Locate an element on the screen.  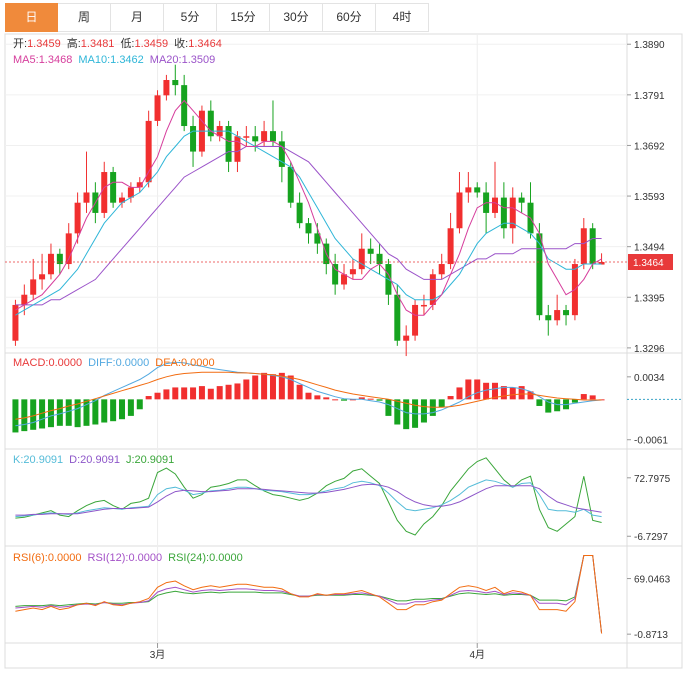
rsi-legend-label: RSI(12): is located at coordinates (108, 558).